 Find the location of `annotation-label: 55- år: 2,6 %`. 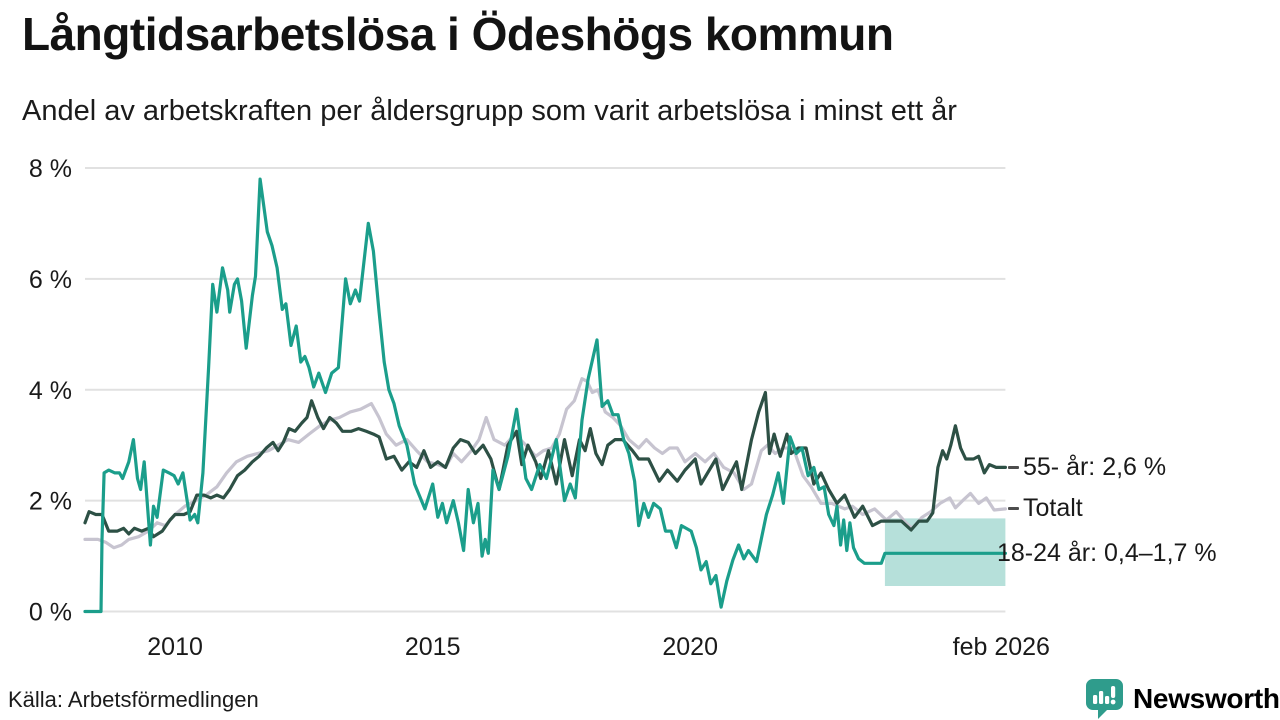

annotation-label: 55- år: 2,6 % is located at coordinates (1095, 466).